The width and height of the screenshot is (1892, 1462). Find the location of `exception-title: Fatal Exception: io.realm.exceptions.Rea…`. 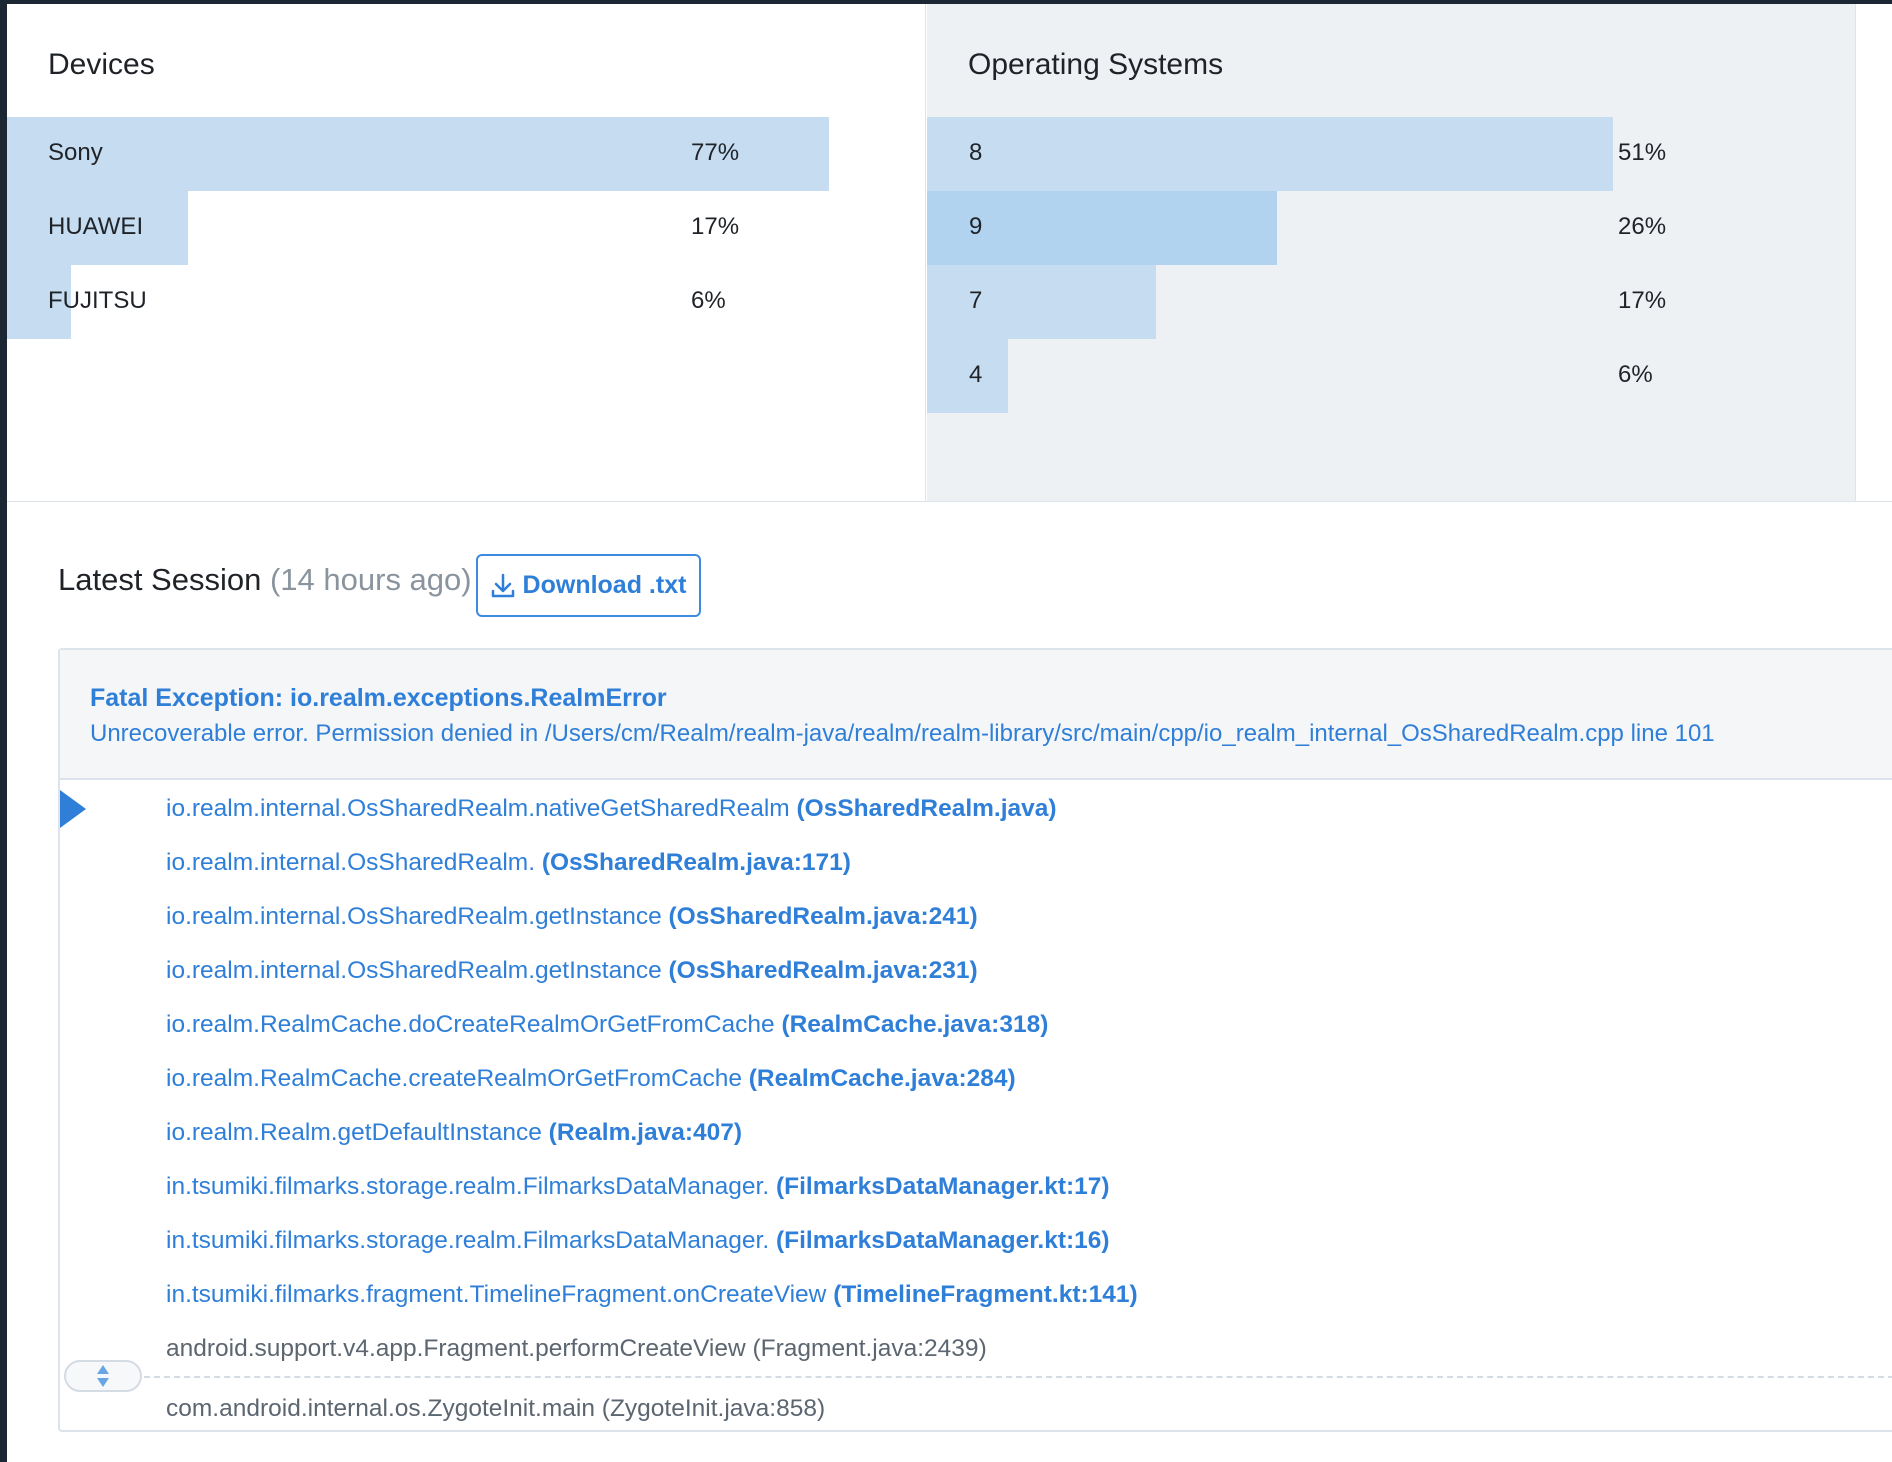

exception-title: Fatal Exception: io.realm.exceptions.Rea… is located at coordinates (378, 698).